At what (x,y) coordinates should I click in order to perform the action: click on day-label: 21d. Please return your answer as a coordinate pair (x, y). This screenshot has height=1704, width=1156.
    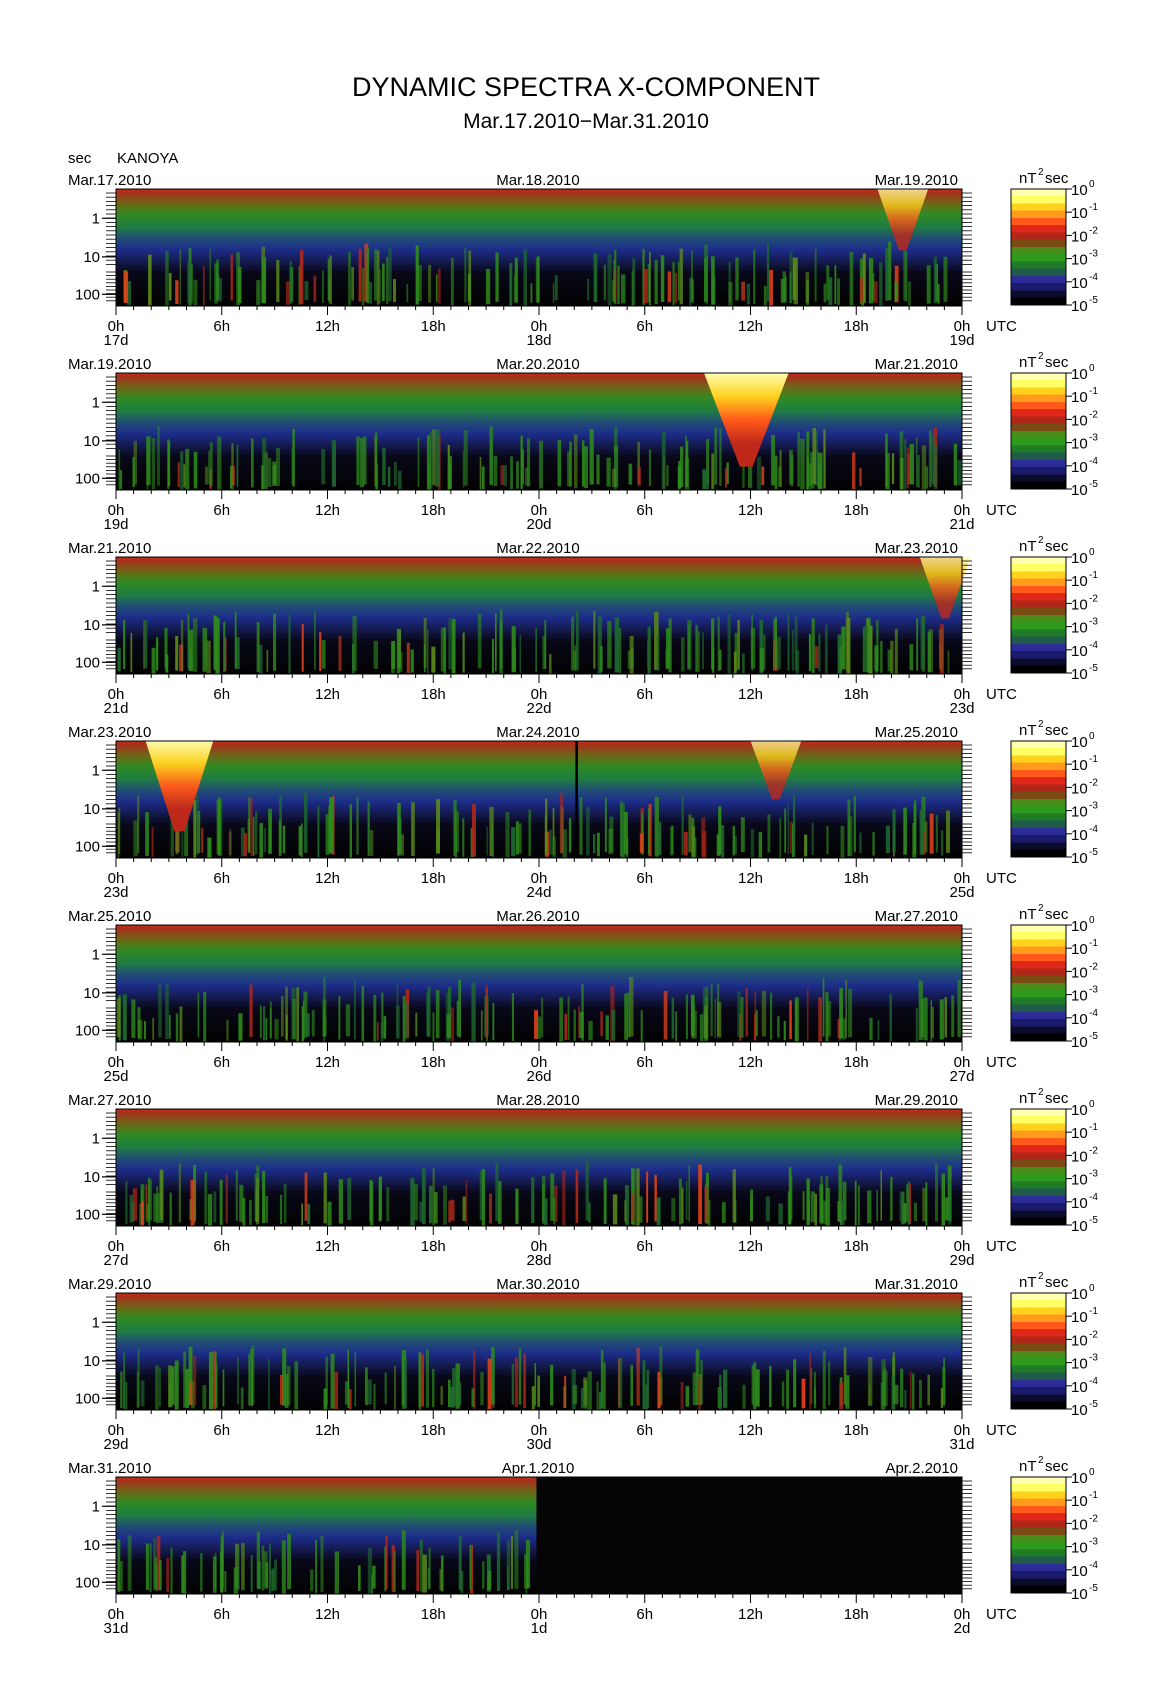
    Looking at the image, I should click on (115, 708).